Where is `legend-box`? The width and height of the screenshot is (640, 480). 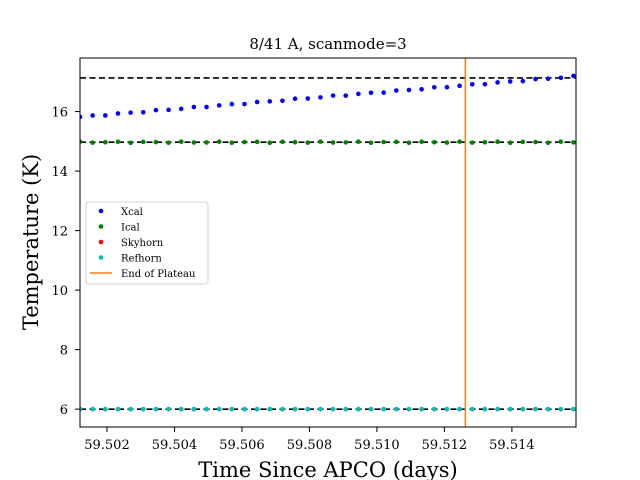 legend-box is located at coordinates (147, 243).